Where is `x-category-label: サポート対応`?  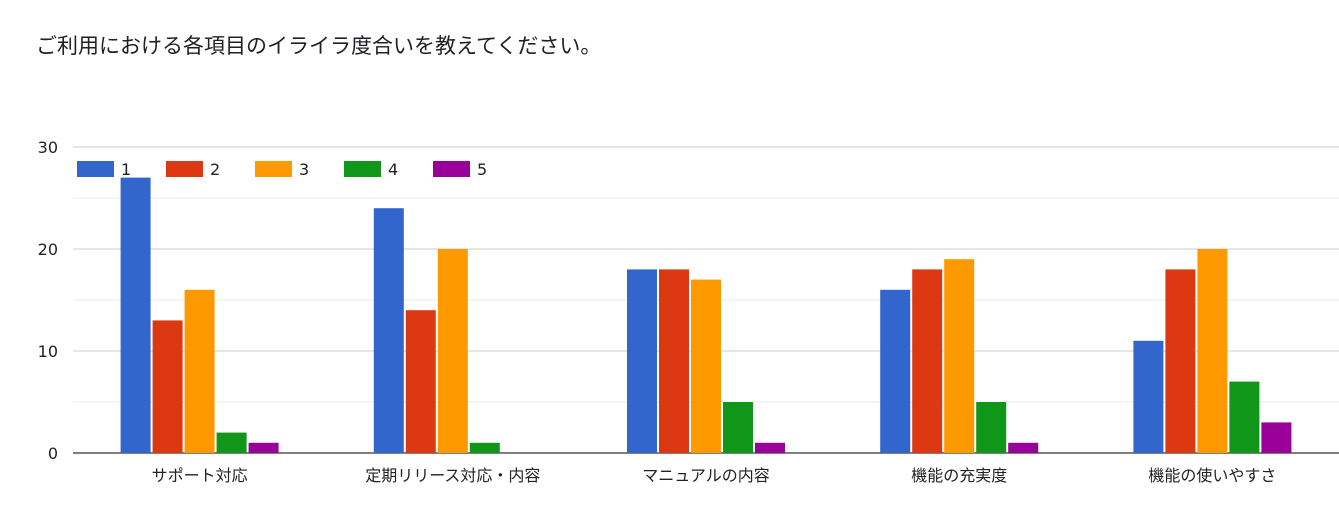
x-category-label: サポート対応 is located at coordinates (200, 475).